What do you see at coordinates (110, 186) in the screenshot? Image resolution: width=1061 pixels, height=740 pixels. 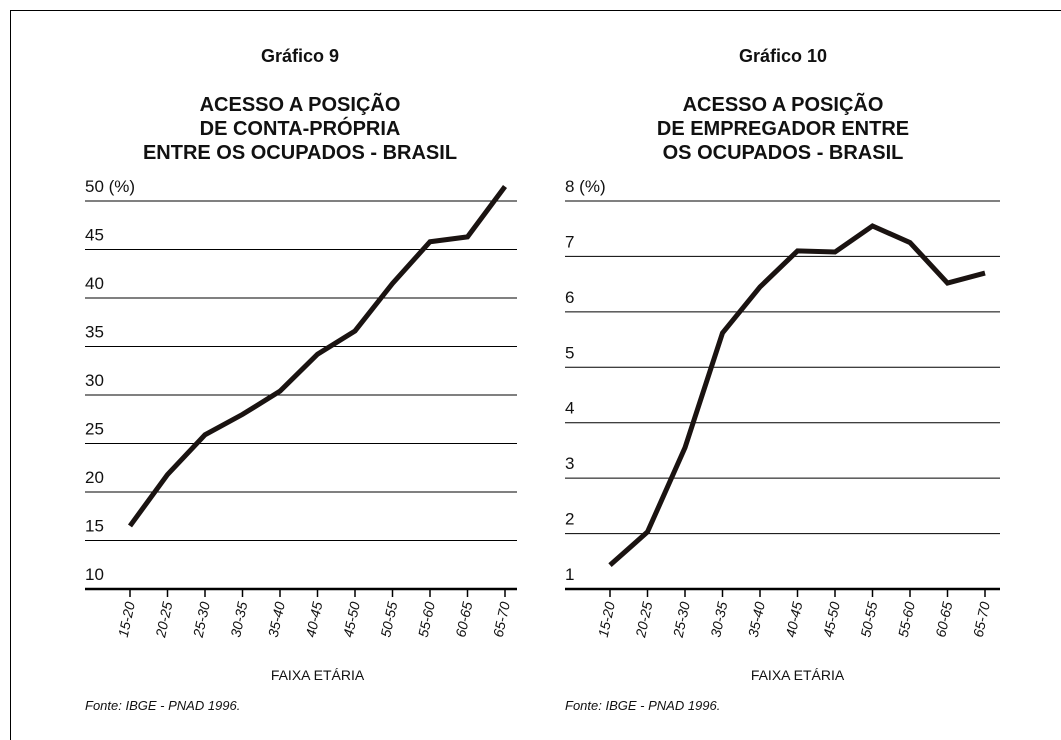 I see `y-tick-label: 50 (%)` at bounding box center [110, 186].